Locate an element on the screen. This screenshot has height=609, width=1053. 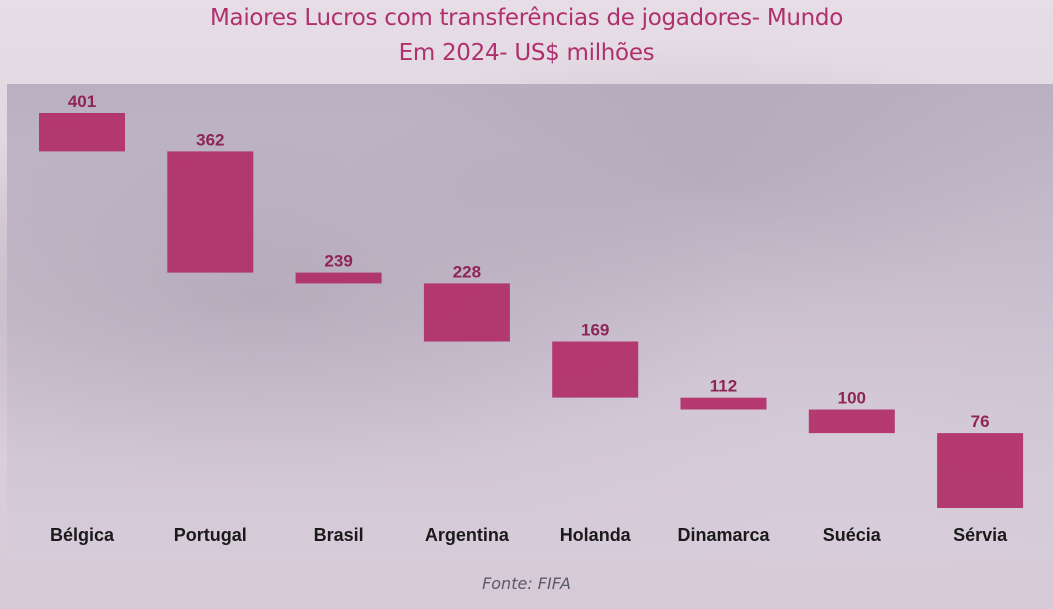
category-label-suécia: Suécia is located at coordinates (852, 535).